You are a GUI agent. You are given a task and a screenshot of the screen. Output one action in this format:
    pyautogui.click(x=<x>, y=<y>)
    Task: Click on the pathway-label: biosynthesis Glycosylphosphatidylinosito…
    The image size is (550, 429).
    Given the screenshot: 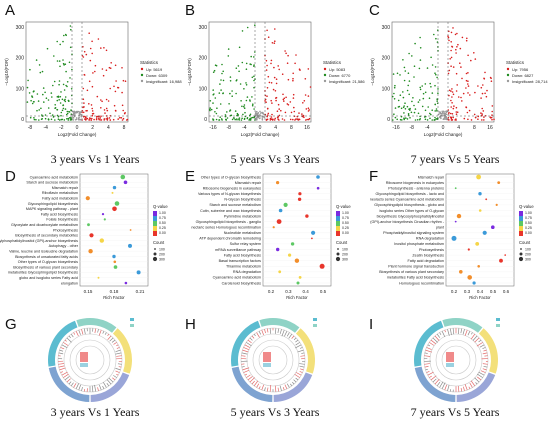 What is the action you would take?
    pyautogui.click(x=411, y=216)
    